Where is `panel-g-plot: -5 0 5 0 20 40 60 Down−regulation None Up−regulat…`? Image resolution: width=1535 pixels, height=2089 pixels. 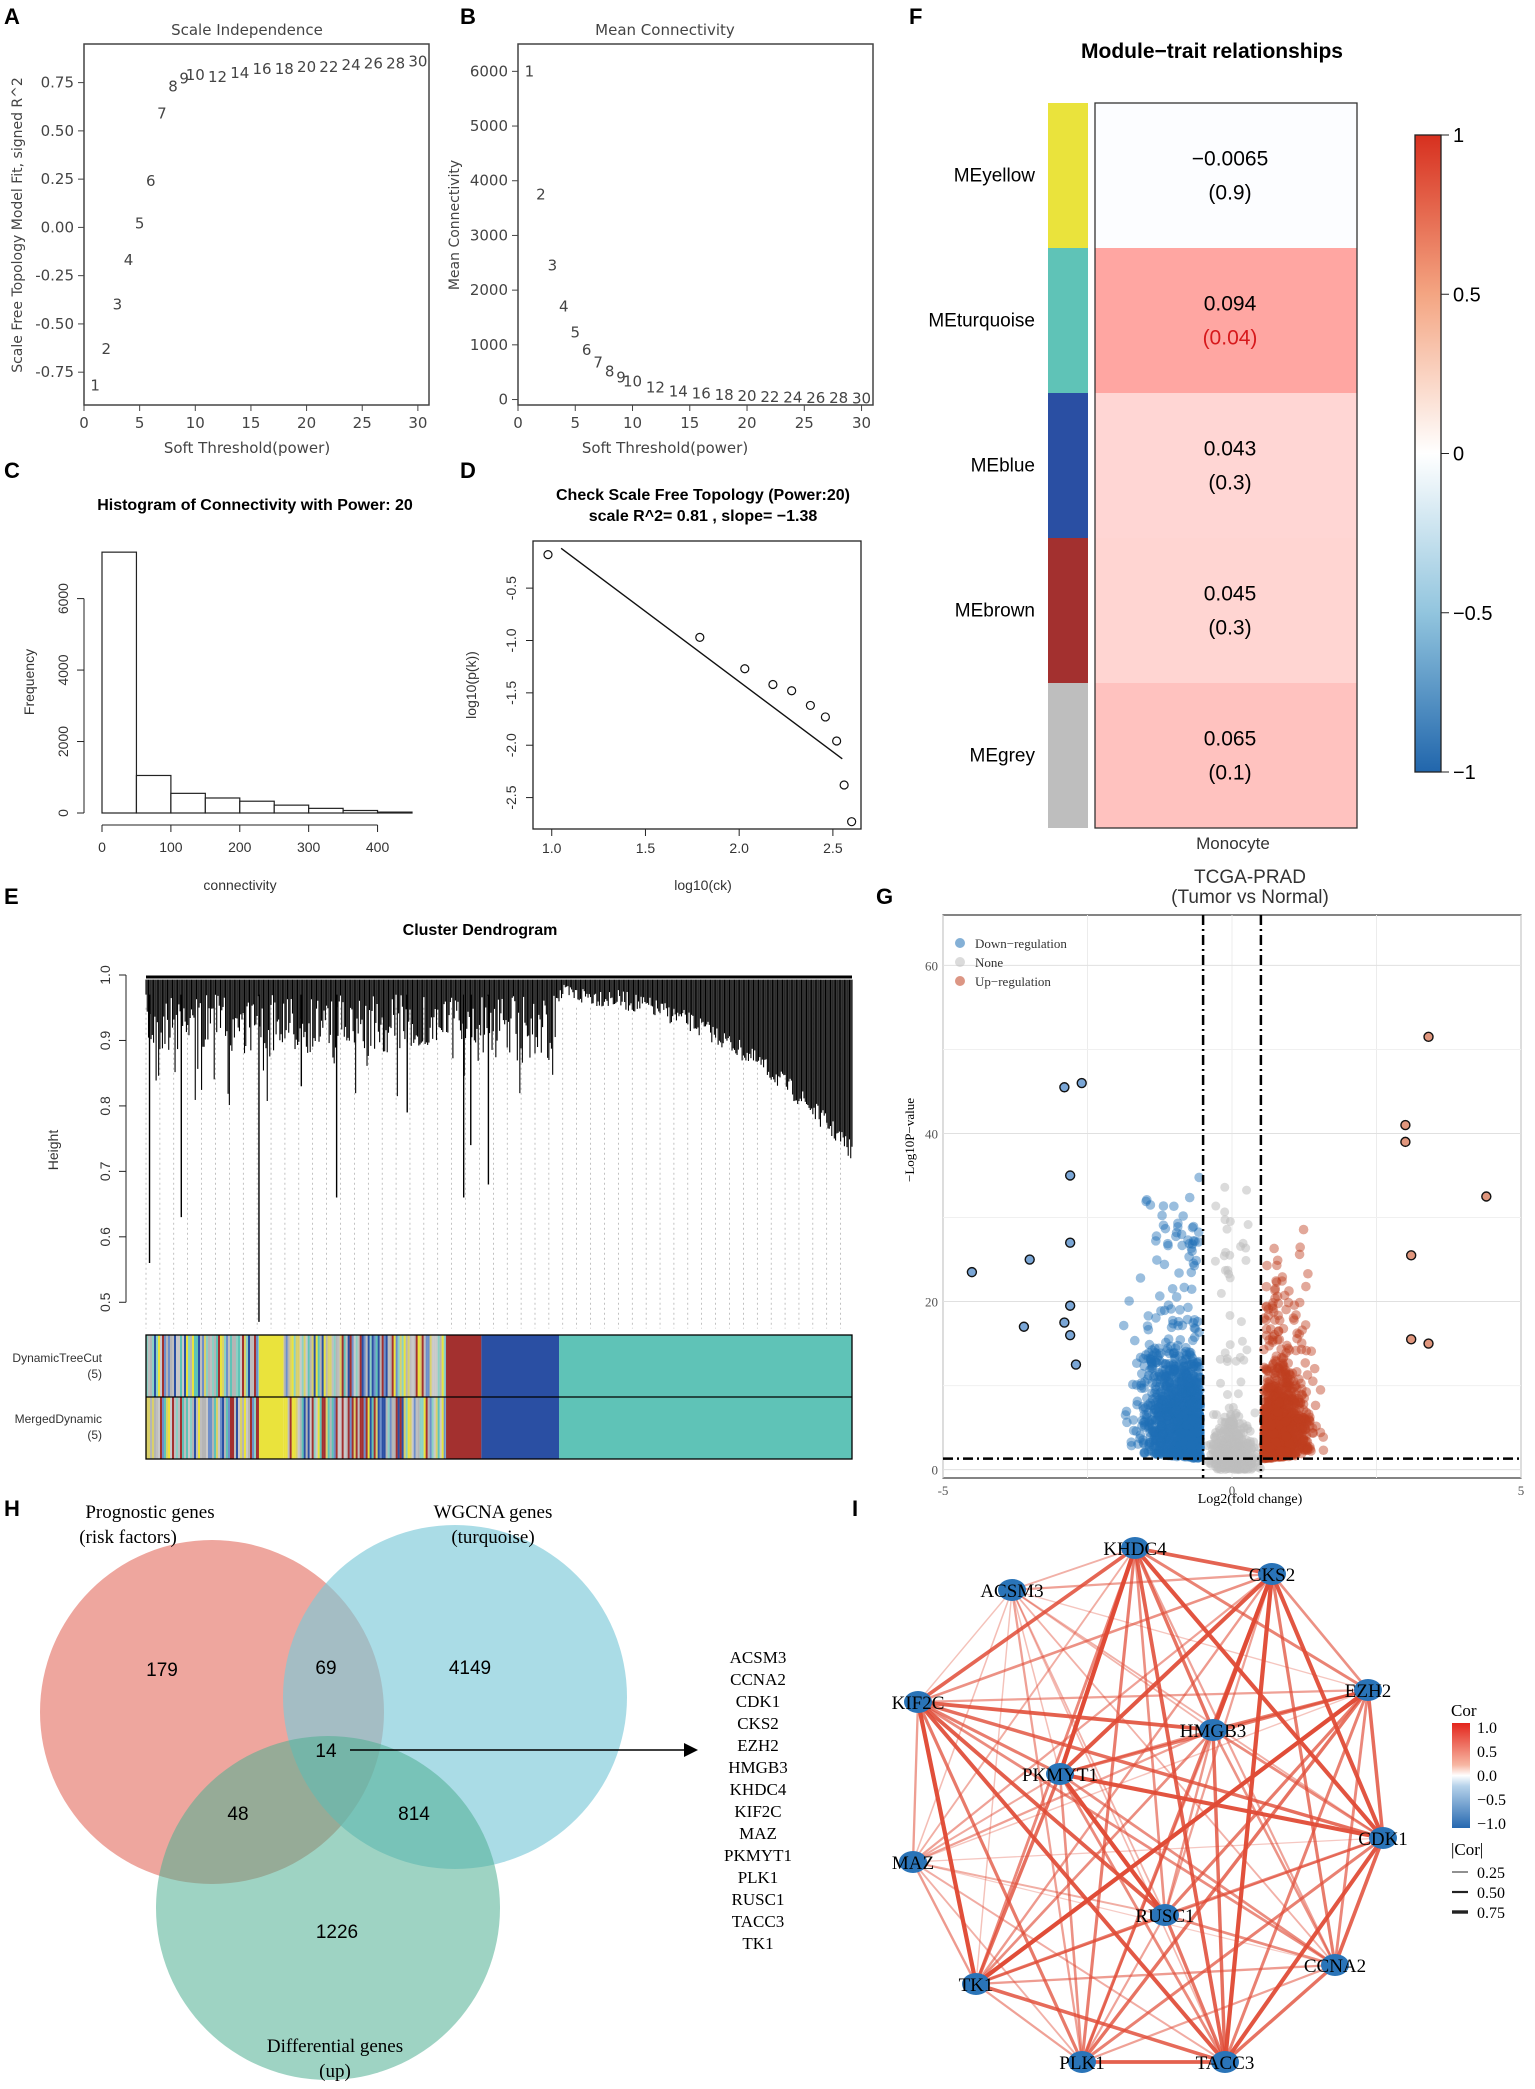 panel-g-plot: -5 0 5 0 20 40 60 Down−regulation None Up−regulat… is located at coordinates (1224, 1206).